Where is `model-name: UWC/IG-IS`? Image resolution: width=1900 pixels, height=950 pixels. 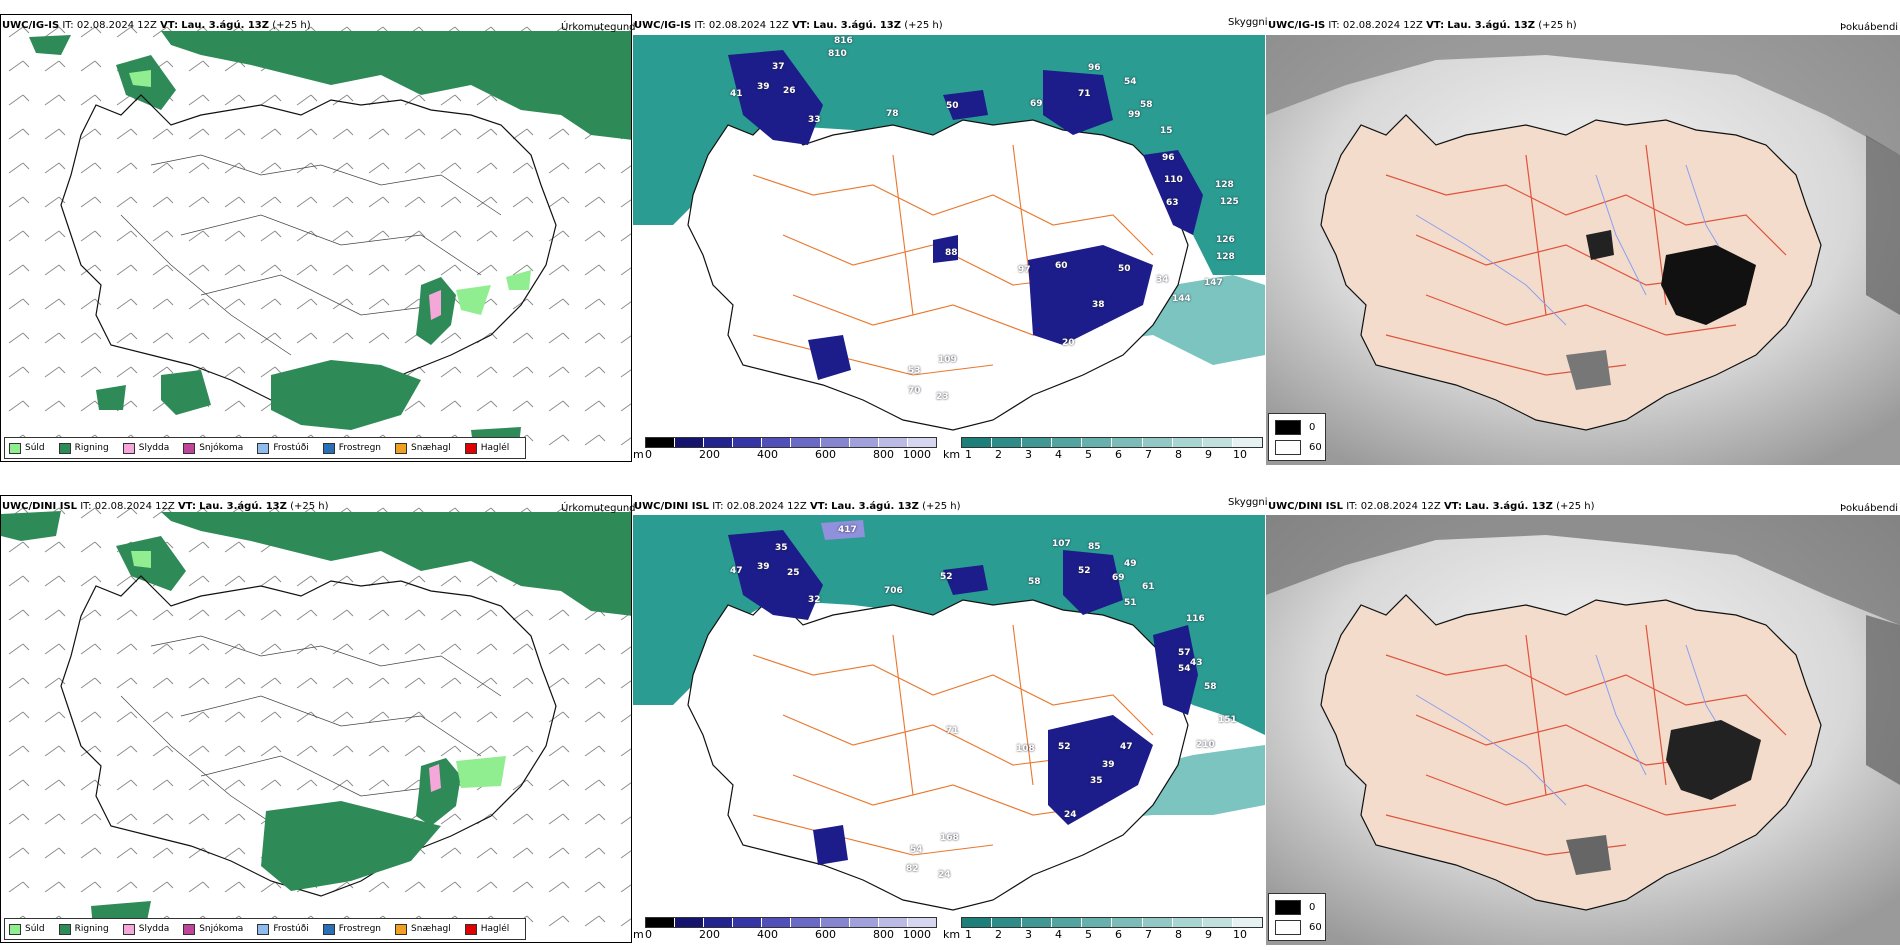 model-name: UWC/IG-IS is located at coordinates (31, 25).